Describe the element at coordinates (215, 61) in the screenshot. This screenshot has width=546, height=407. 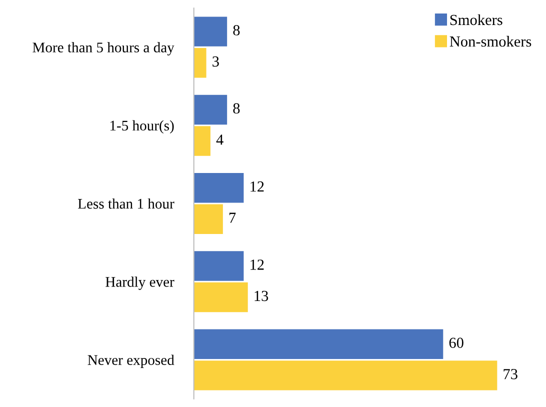
I see `data-label: 3` at that location.